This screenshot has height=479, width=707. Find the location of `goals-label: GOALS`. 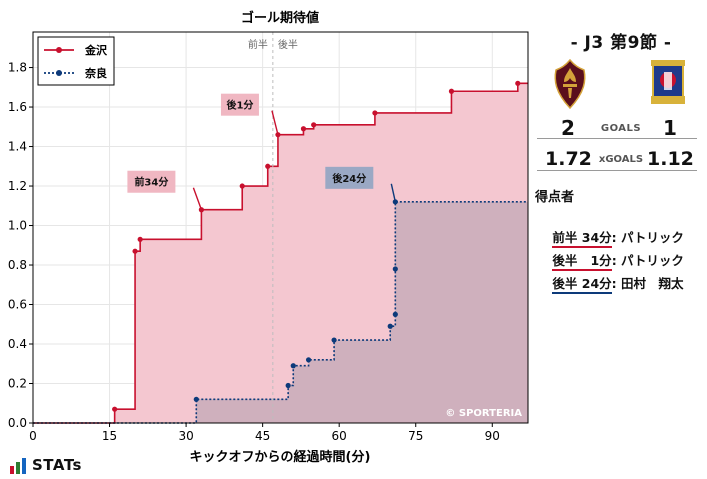

goals-label: GOALS is located at coordinates (621, 128).